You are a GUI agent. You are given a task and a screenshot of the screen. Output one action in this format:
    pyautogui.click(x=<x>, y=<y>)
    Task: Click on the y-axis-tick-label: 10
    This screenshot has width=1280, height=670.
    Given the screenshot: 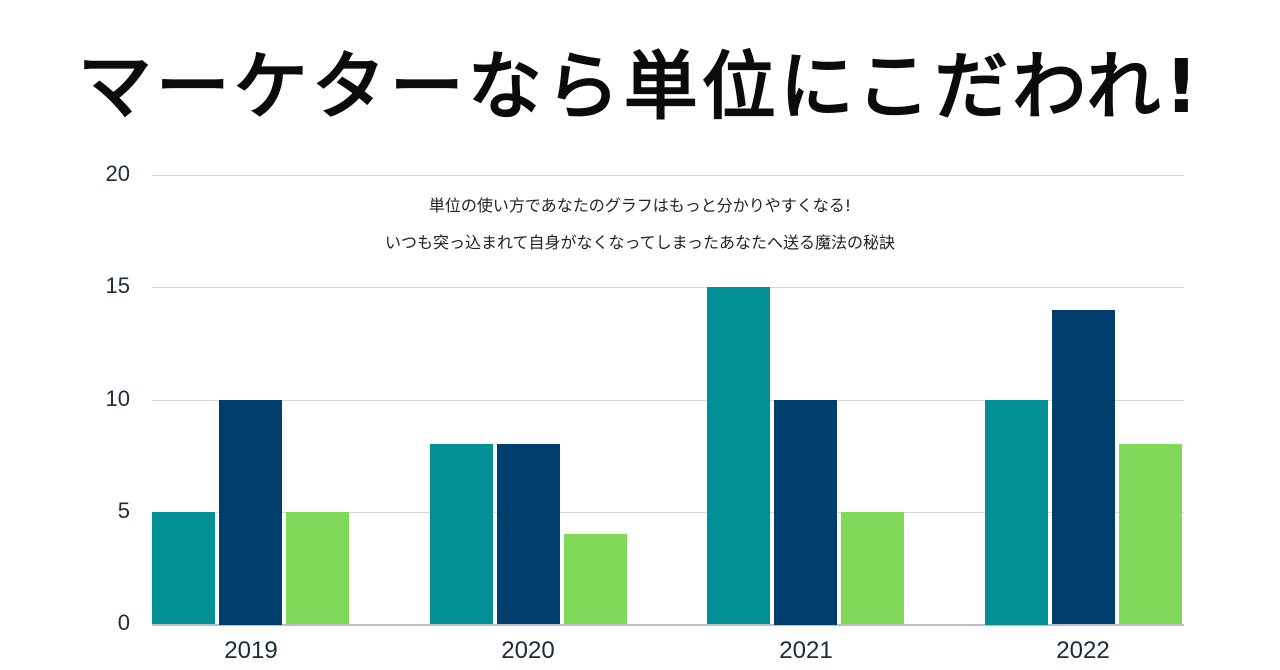 What is the action you would take?
    pyautogui.click(x=117, y=398)
    